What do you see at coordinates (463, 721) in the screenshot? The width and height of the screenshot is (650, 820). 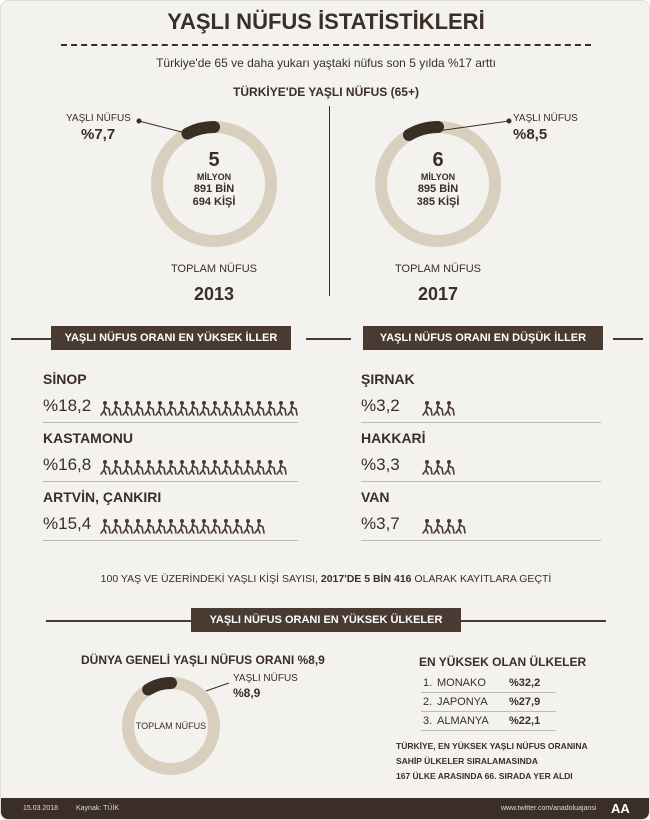 I see `country: ALMANYA` at bounding box center [463, 721].